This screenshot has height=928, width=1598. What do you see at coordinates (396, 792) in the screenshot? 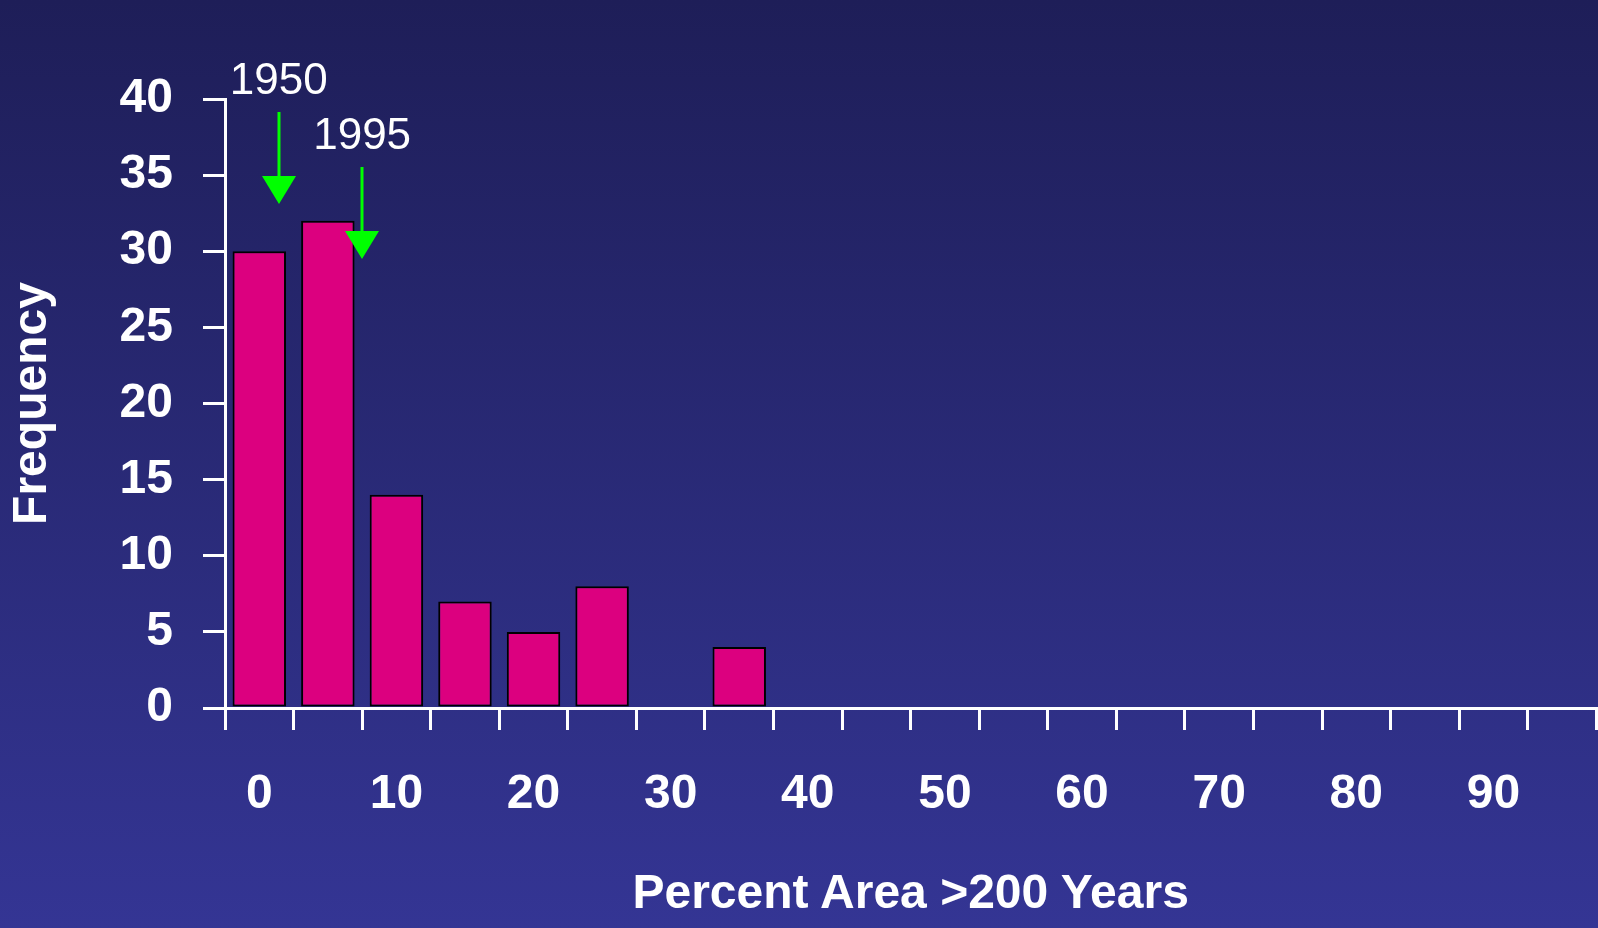
I see `x-tick-label: 10` at bounding box center [396, 792].